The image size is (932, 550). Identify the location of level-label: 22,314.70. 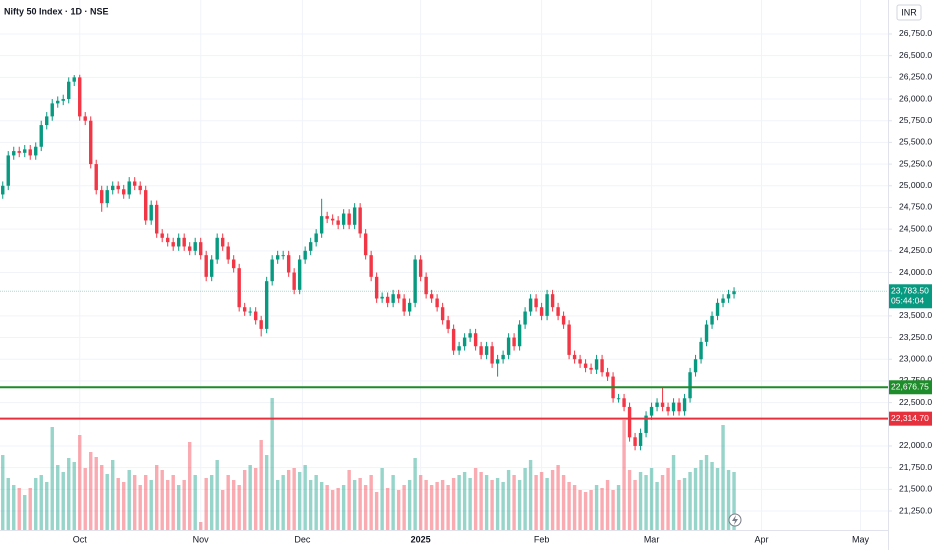
(910, 418).